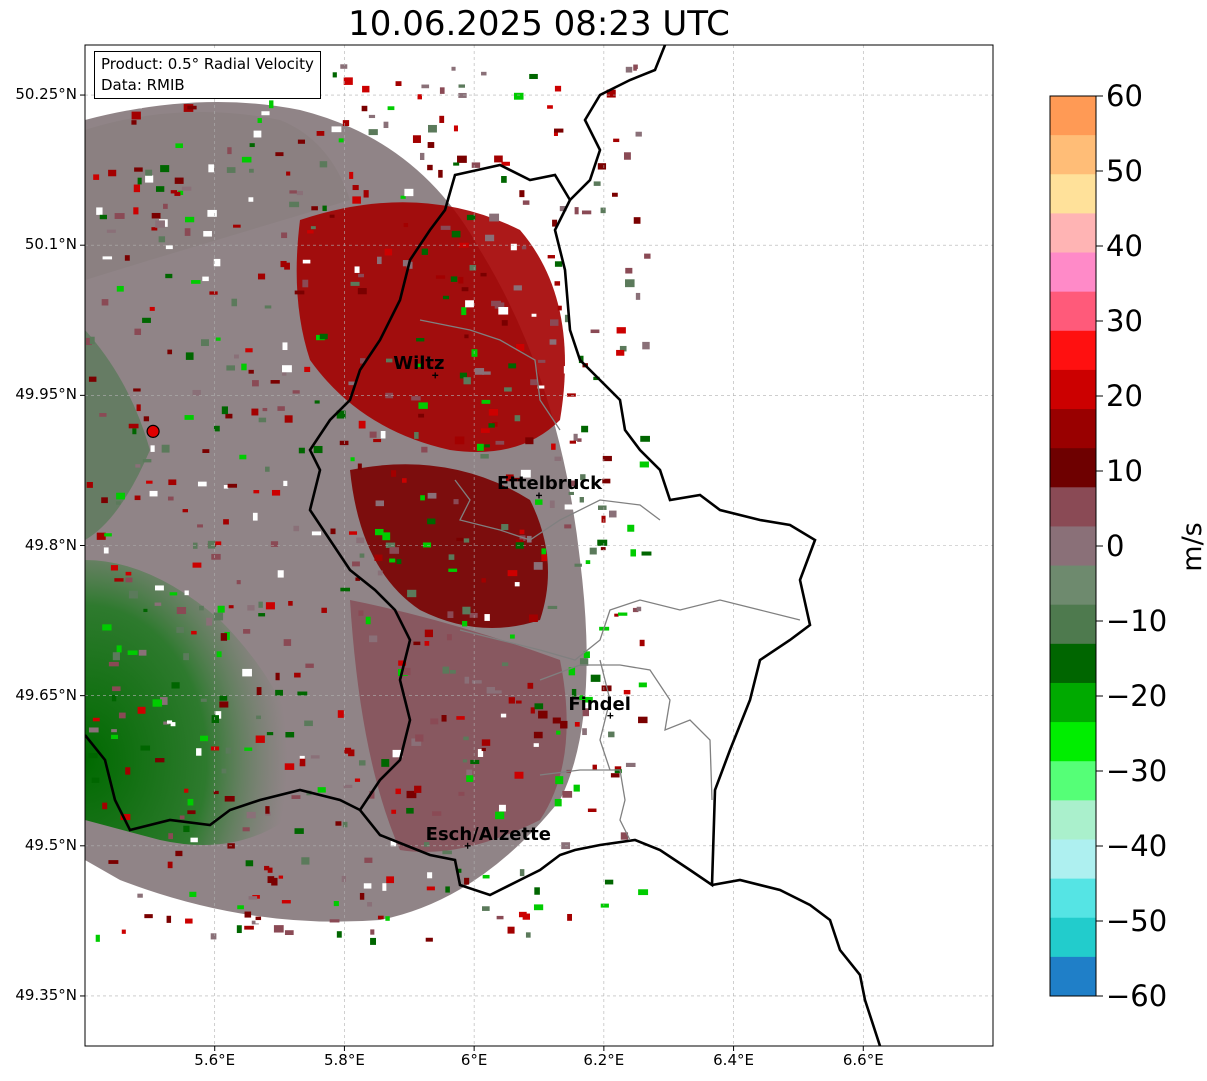 This screenshot has width=1207, height=1081. What do you see at coordinates (50, 544) in the screenshot?
I see `y-tick-label: 49.8°N` at bounding box center [50, 544].